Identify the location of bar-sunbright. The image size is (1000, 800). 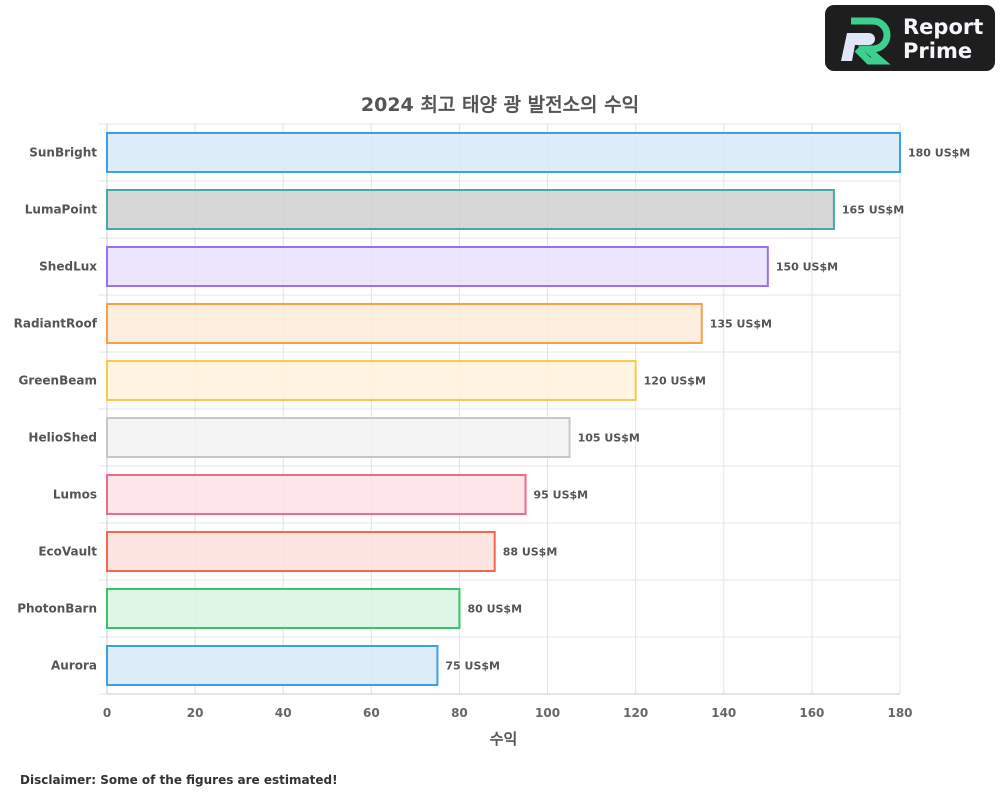
(503, 152).